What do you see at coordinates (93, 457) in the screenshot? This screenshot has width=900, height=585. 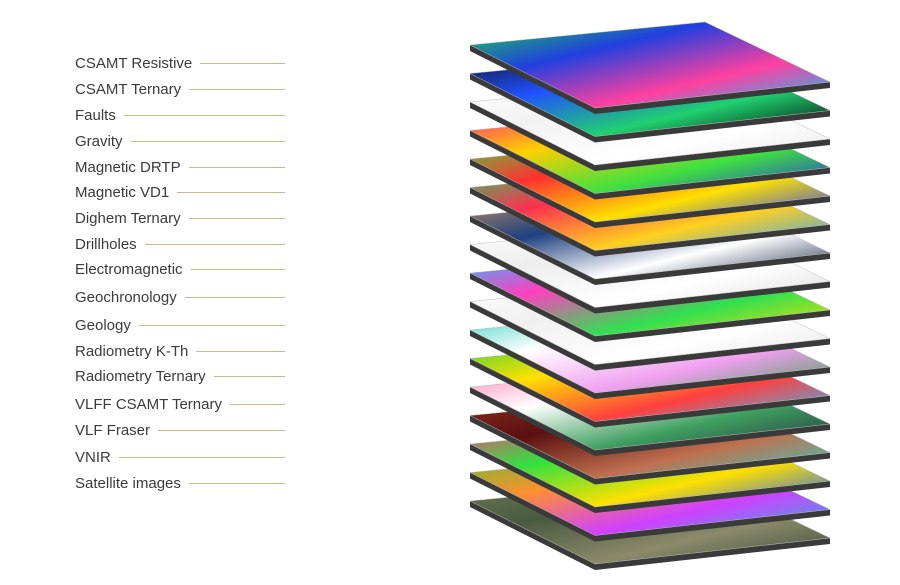 I see `layer-label: VNIR` at bounding box center [93, 457].